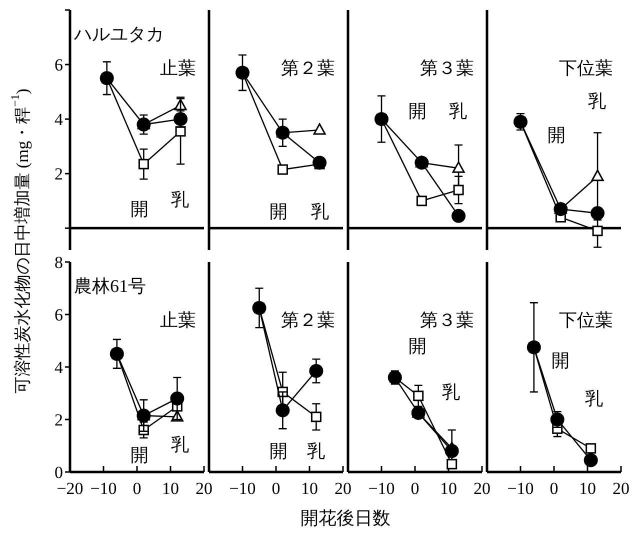 The height and width of the screenshot is (534, 634). I want to click on y-tick-label: 8, so click(58, 262).